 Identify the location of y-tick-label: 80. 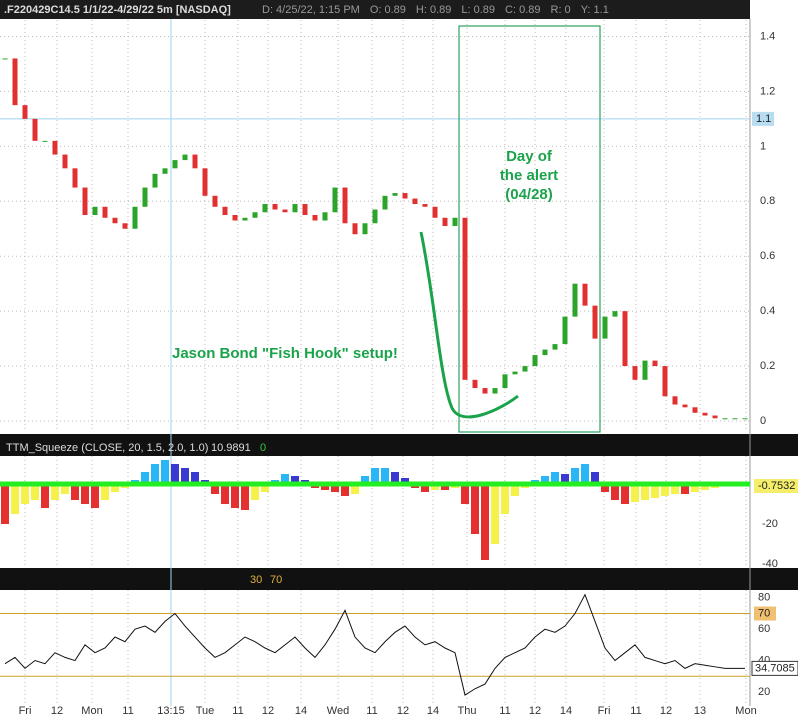
(764, 598).